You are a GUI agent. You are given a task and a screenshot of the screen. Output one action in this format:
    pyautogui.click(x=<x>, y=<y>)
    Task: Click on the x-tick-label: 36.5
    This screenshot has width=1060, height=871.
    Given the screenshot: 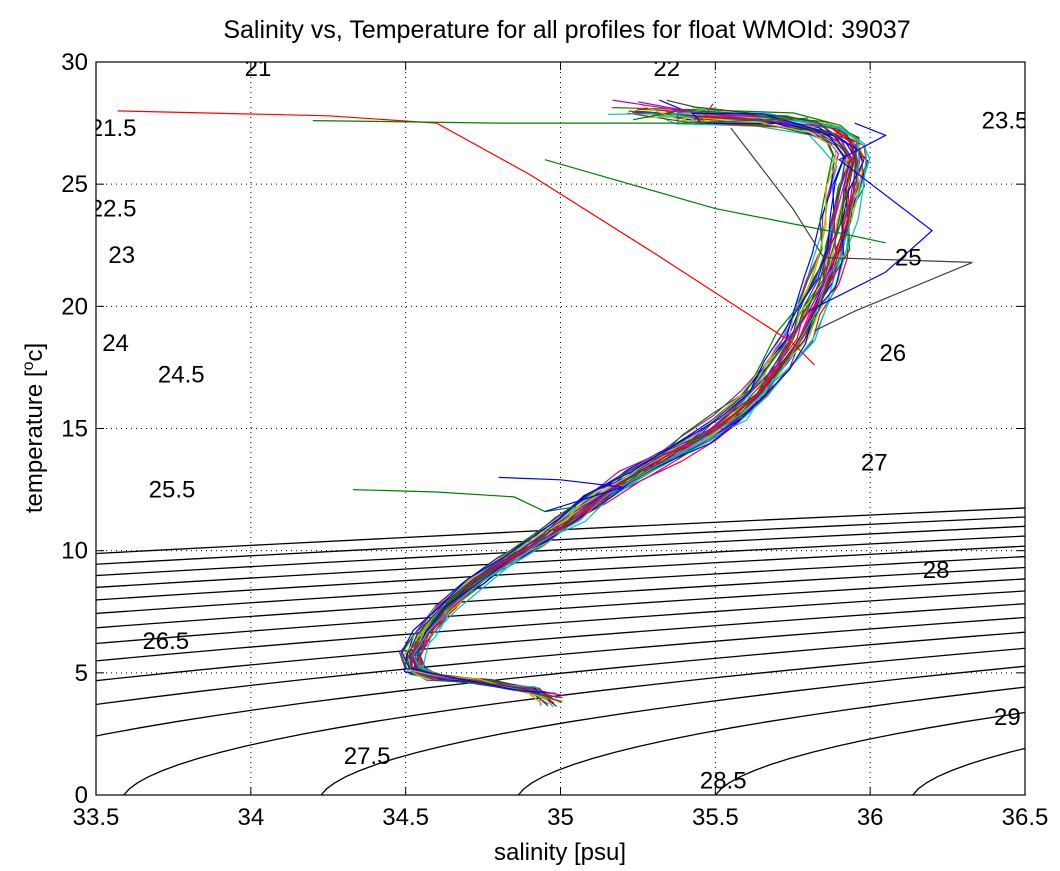 What is the action you would take?
    pyautogui.click(x=1025, y=817)
    